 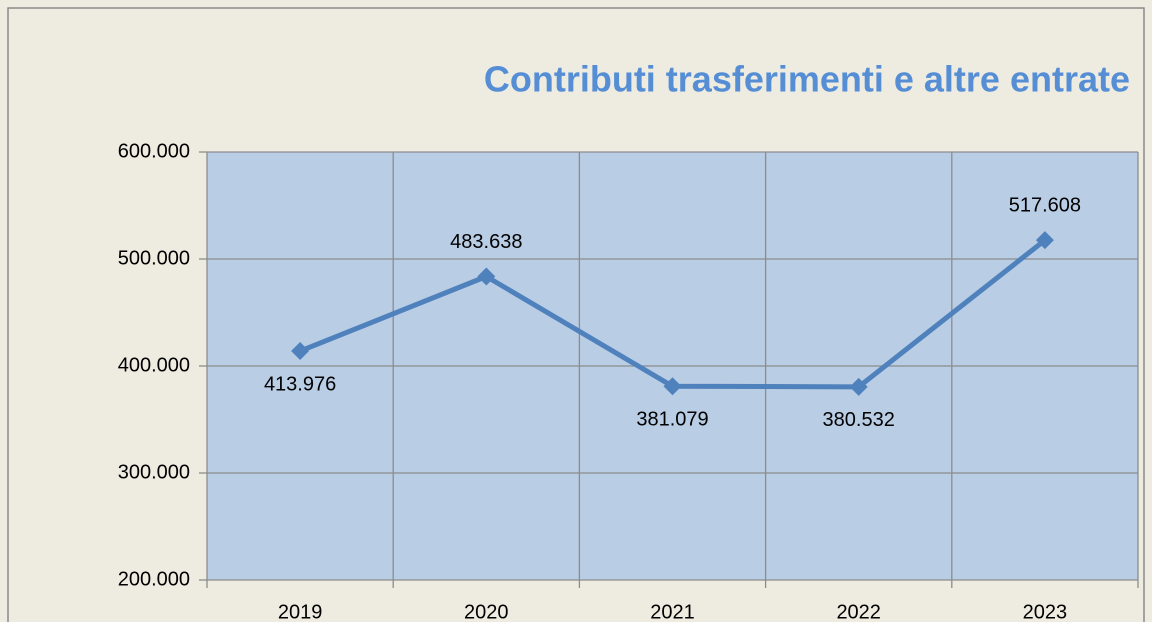 What do you see at coordinates (154, 579) in the screenshot?
I see `y-tick-label: 200.000` at bounding box center [154, 579].